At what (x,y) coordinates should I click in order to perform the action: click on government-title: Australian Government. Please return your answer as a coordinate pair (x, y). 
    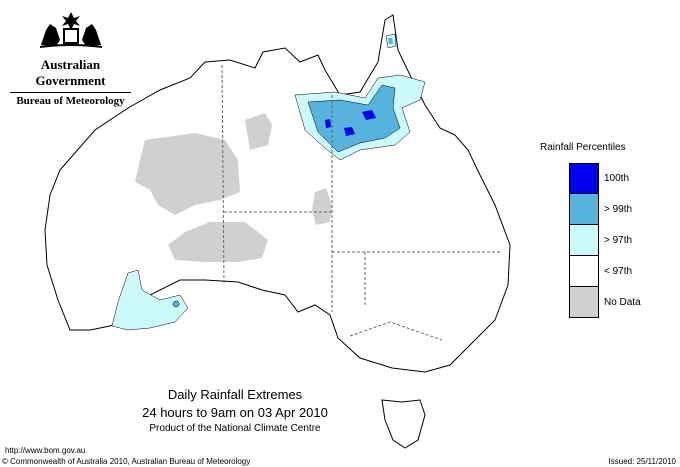
    Looking at the image, I should click on (70, 72).